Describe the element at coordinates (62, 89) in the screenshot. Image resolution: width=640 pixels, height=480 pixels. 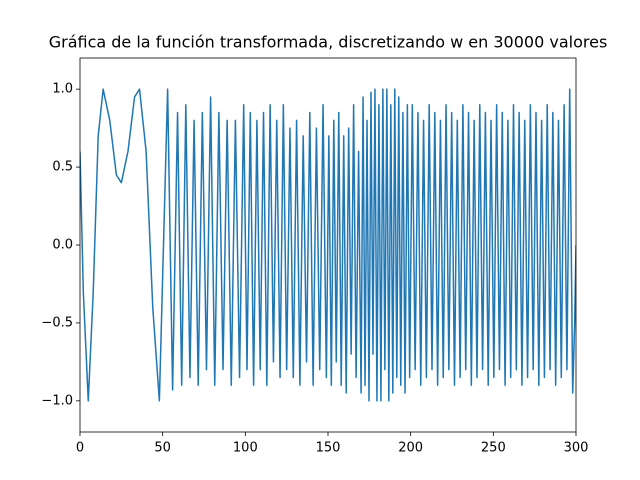
I see `y-tick-label: 1.0` at that location.